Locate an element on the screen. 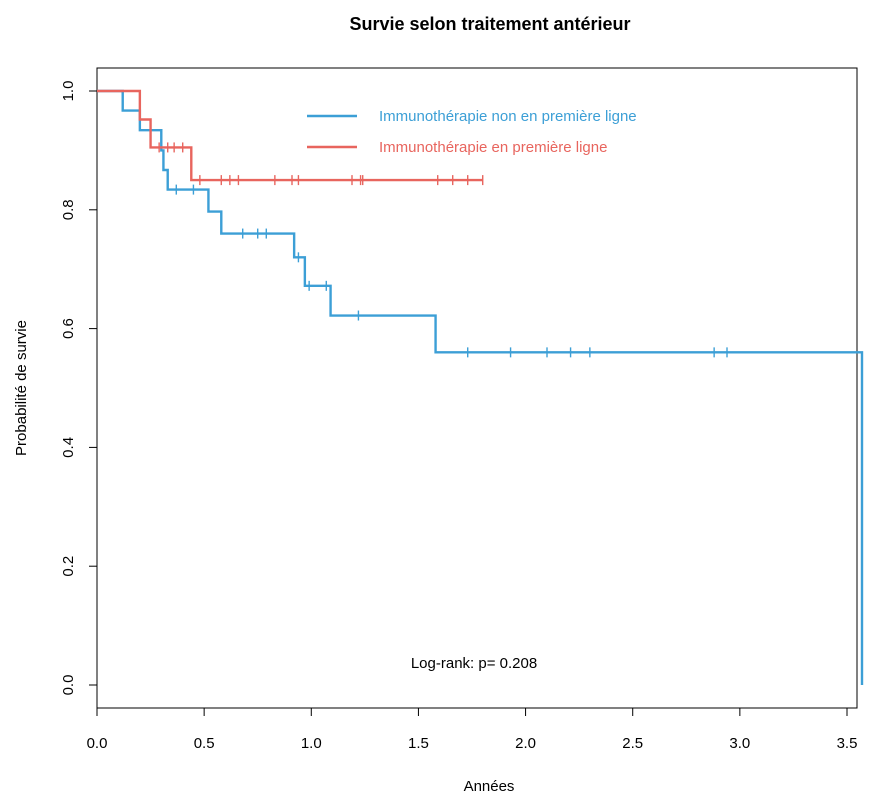  chart-title: Survie selon traitement antérieur is located at coordinates (489, 24).